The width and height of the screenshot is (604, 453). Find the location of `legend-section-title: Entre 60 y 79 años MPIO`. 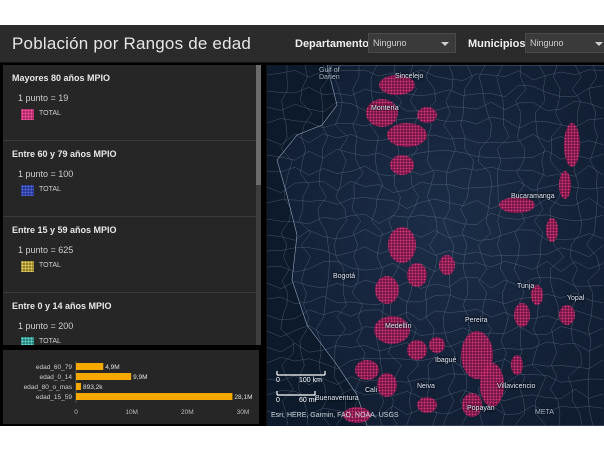

legend-section-title: Entre 60 y 79 años MPIO is located at coordinates (64, 154).